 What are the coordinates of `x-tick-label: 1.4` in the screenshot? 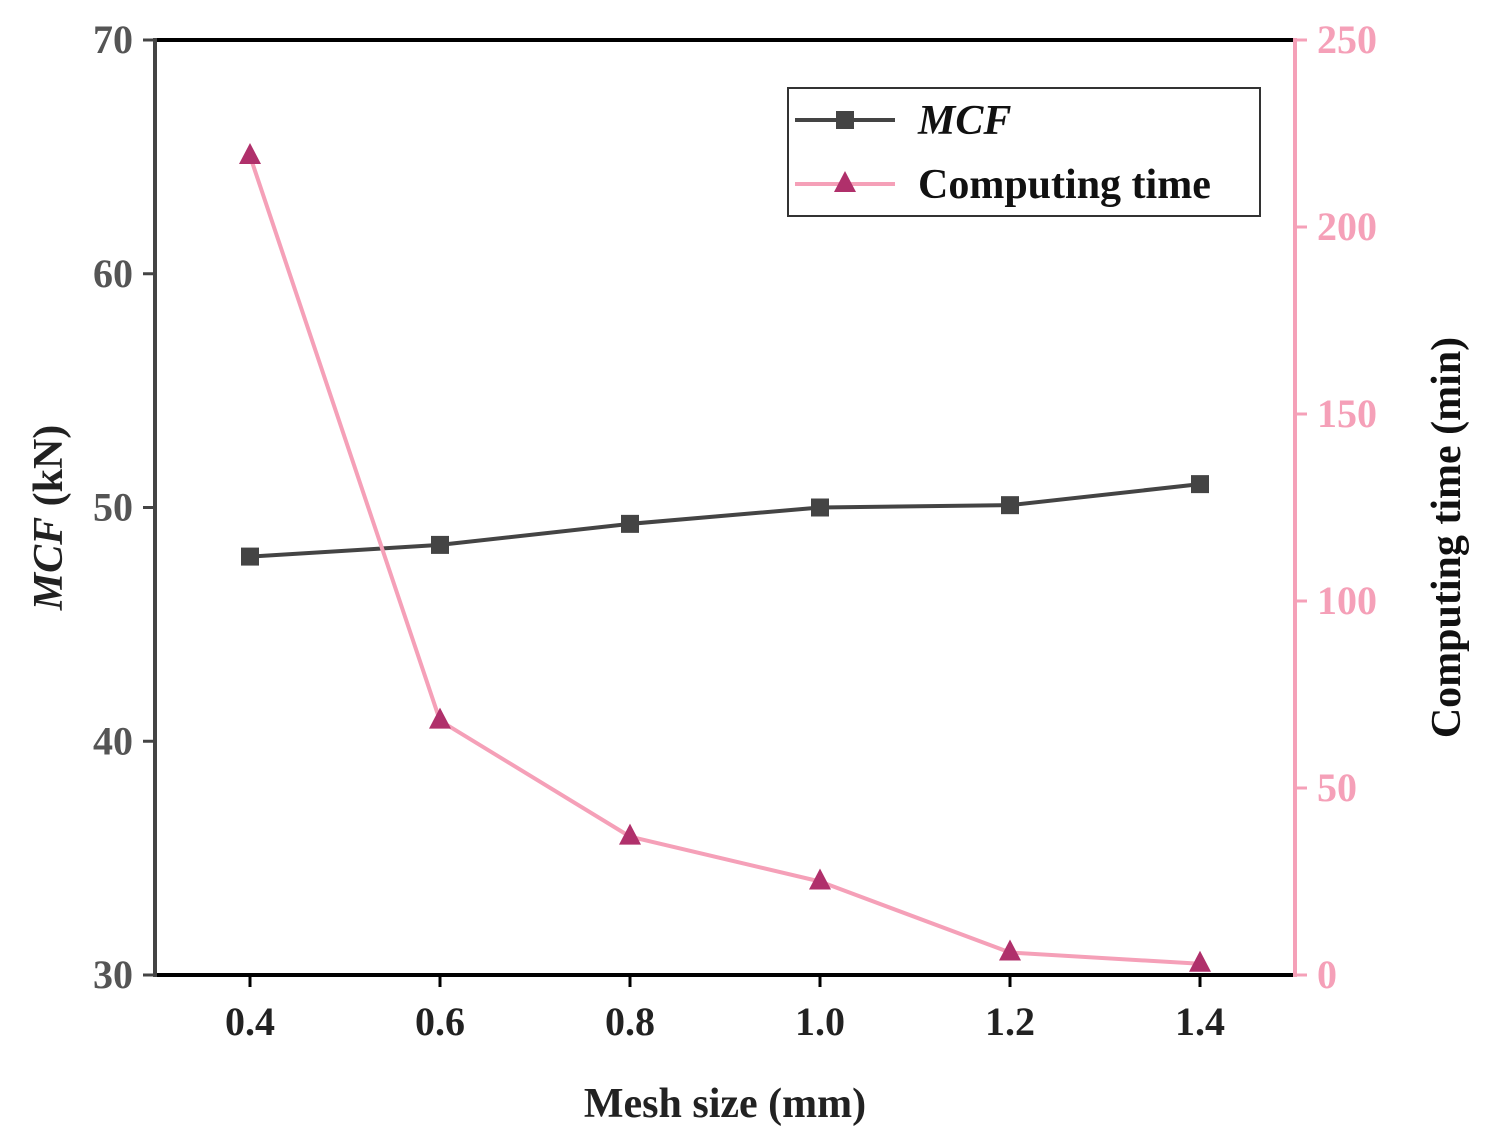 It's located at (1200, 1021).